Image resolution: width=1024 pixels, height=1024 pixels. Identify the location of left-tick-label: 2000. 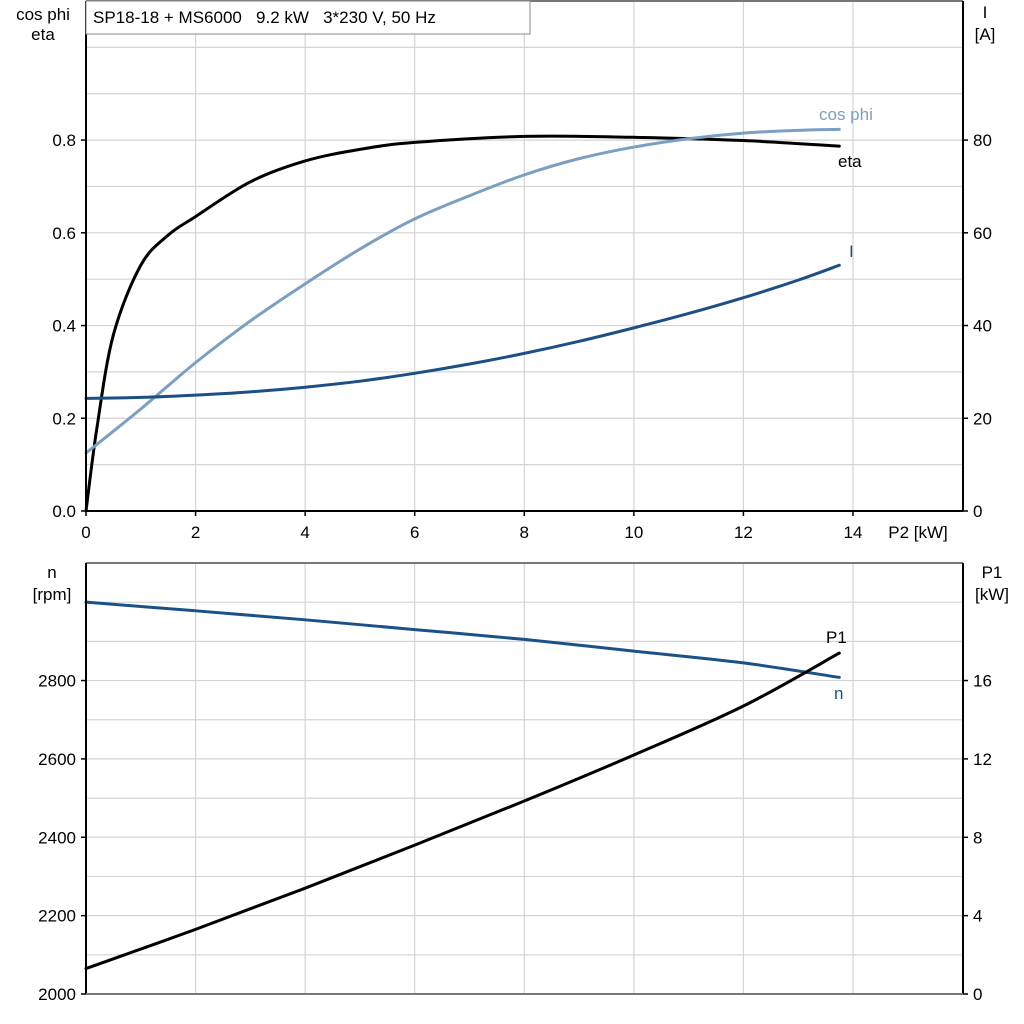
(57, 994).